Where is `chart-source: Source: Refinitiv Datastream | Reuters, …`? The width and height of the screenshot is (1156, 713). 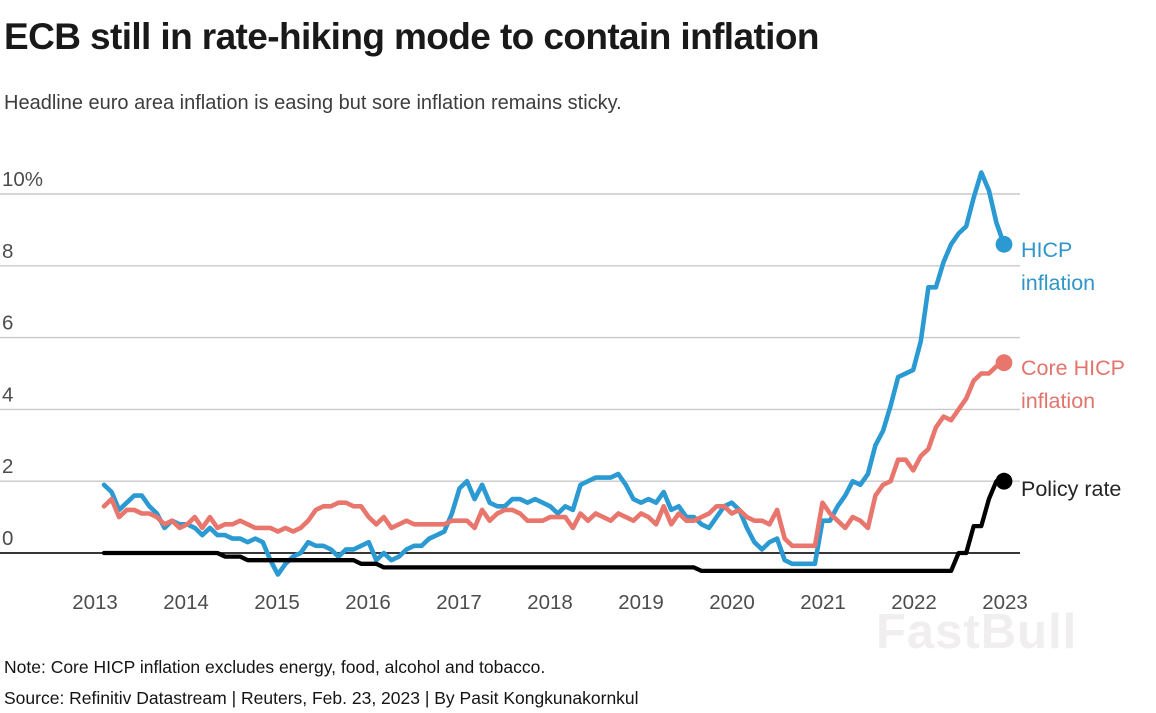
chart-source: Source: Refinitiv Datastream | Reuters, … is located at coordinates (321, 698).